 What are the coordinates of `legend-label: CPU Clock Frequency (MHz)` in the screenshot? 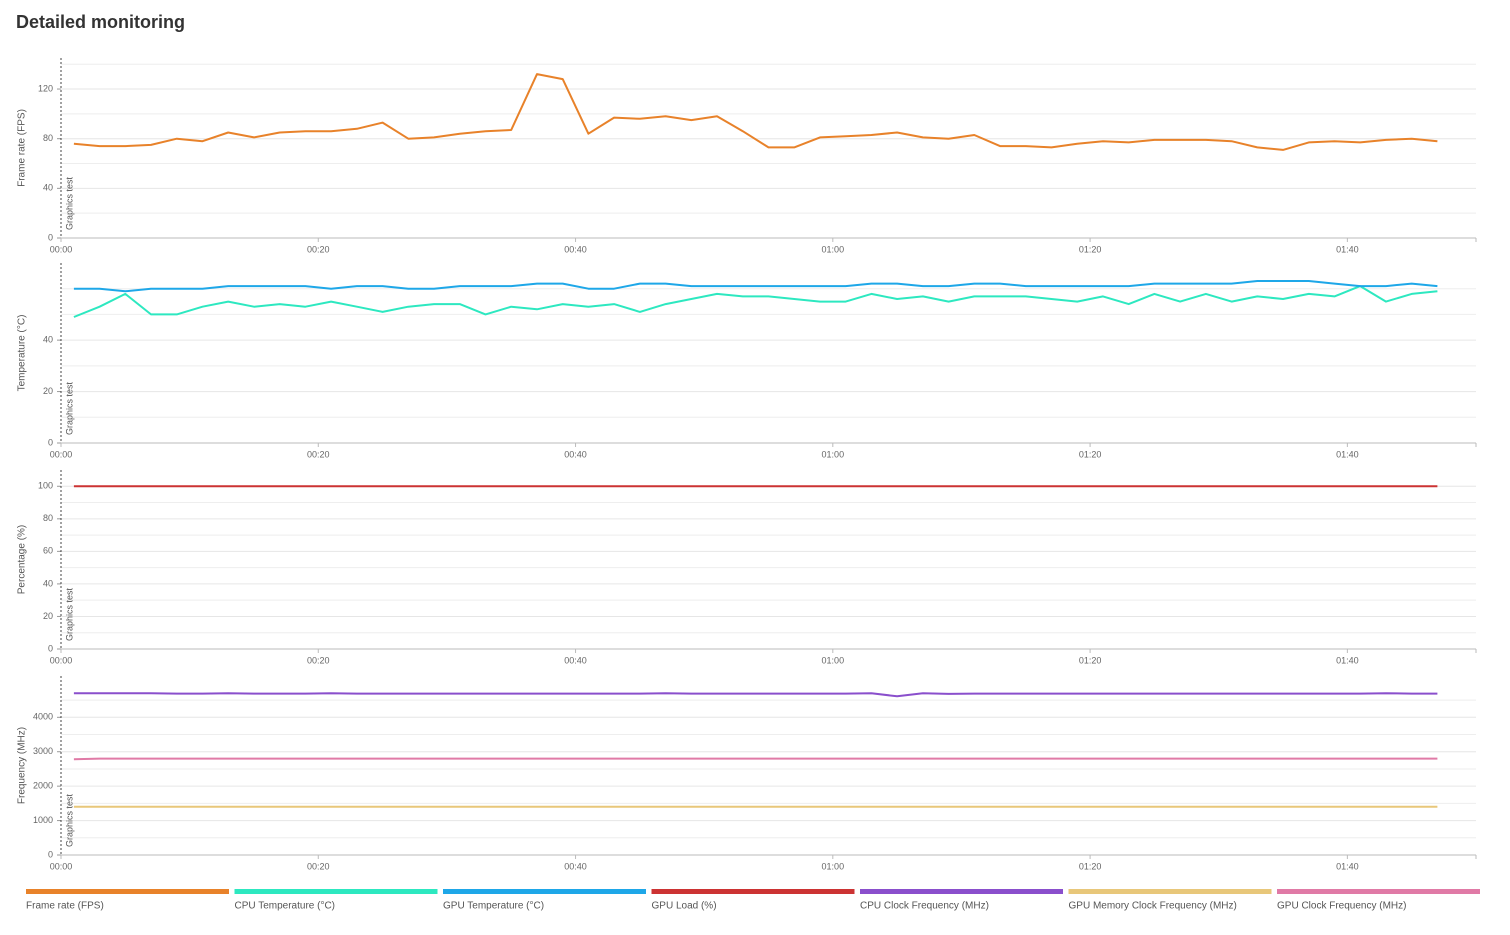 It's located at (924, 906).